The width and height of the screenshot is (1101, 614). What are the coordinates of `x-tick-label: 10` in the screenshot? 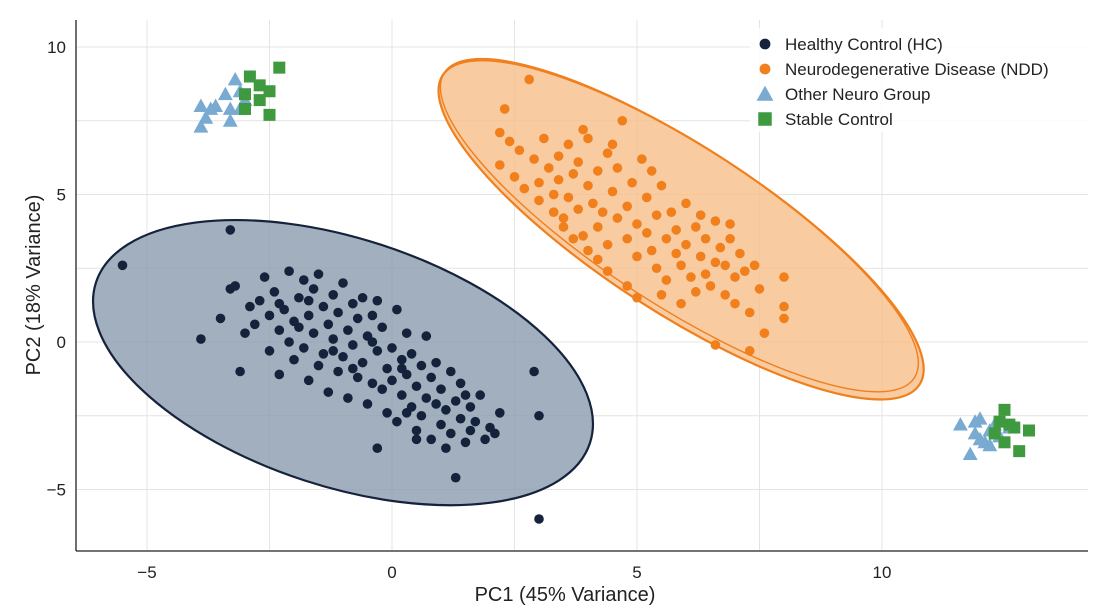 It's located at (882, 572).